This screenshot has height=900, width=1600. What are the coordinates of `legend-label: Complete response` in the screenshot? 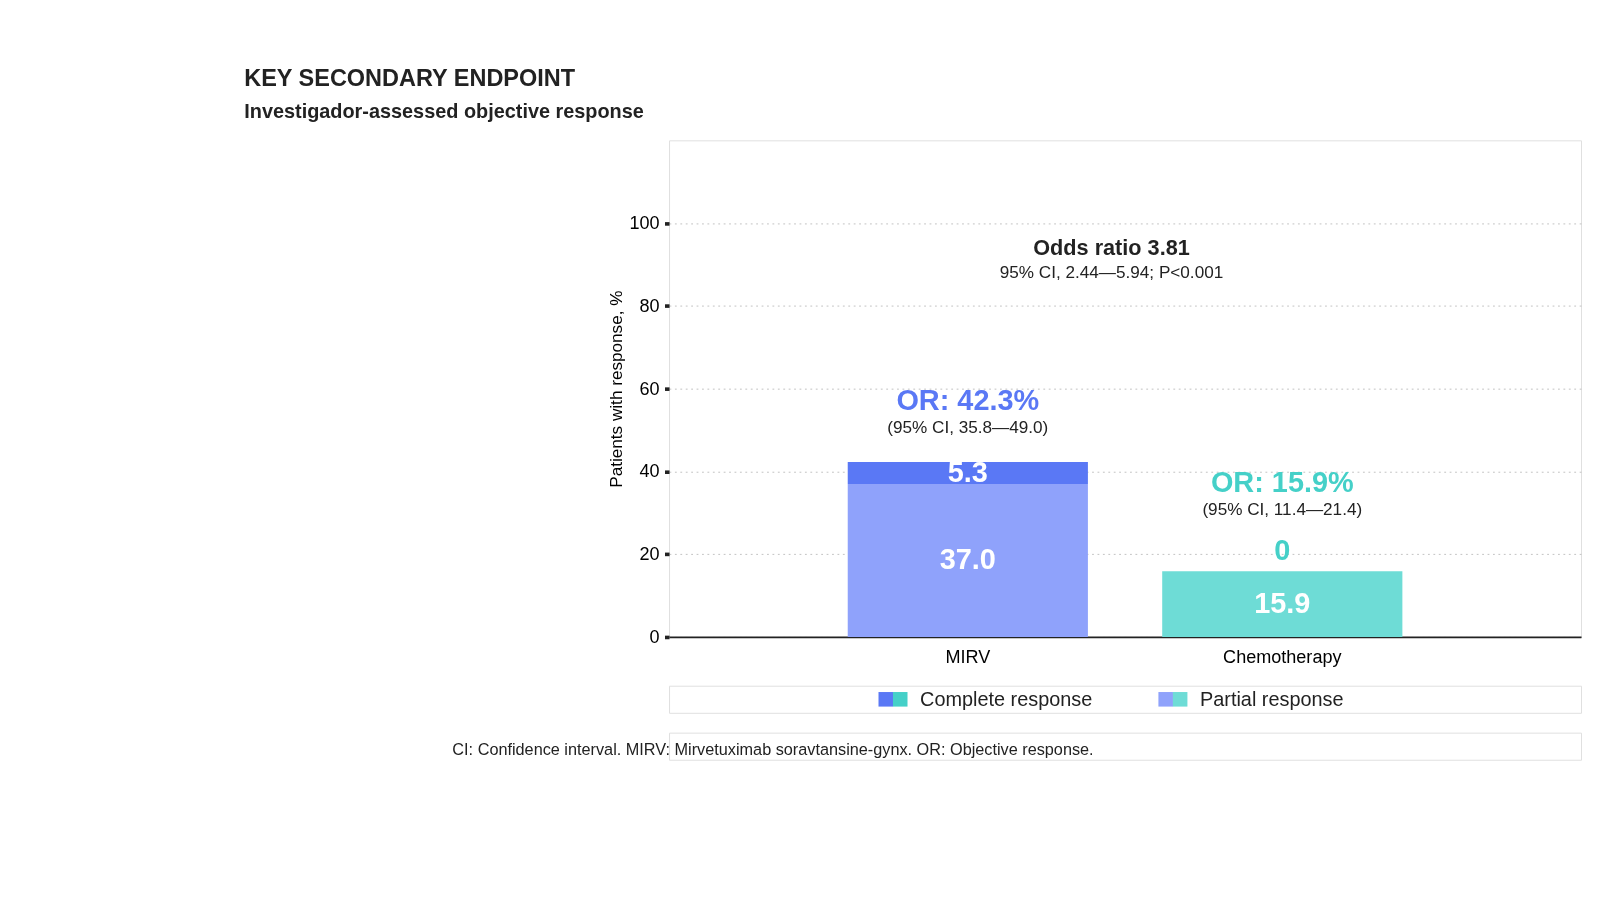 It's located at (1006, 698).